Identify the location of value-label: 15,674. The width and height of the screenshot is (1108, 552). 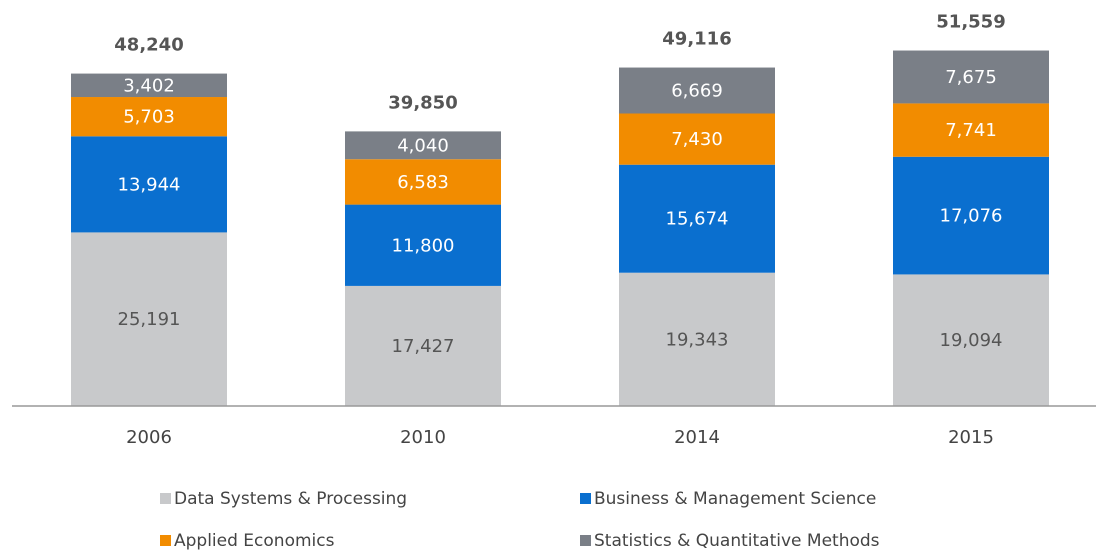
(697, 219).